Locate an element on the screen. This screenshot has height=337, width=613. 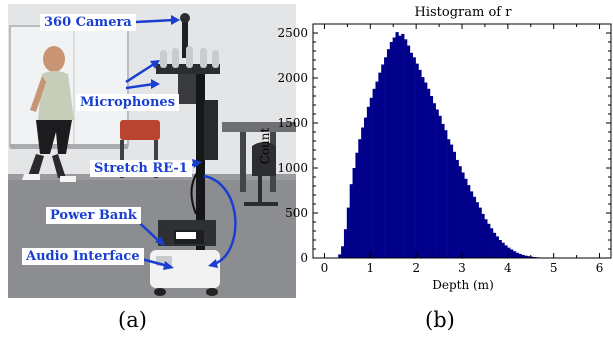
x-tick-label: 2 is located at coordinates (416, 268).